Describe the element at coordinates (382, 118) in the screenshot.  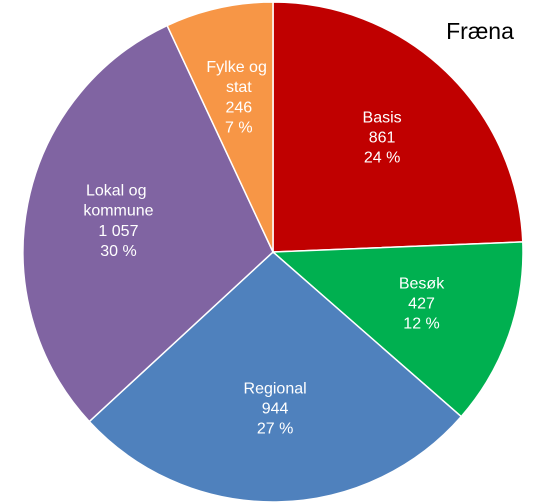
I see `category-label: Basis` at that location.